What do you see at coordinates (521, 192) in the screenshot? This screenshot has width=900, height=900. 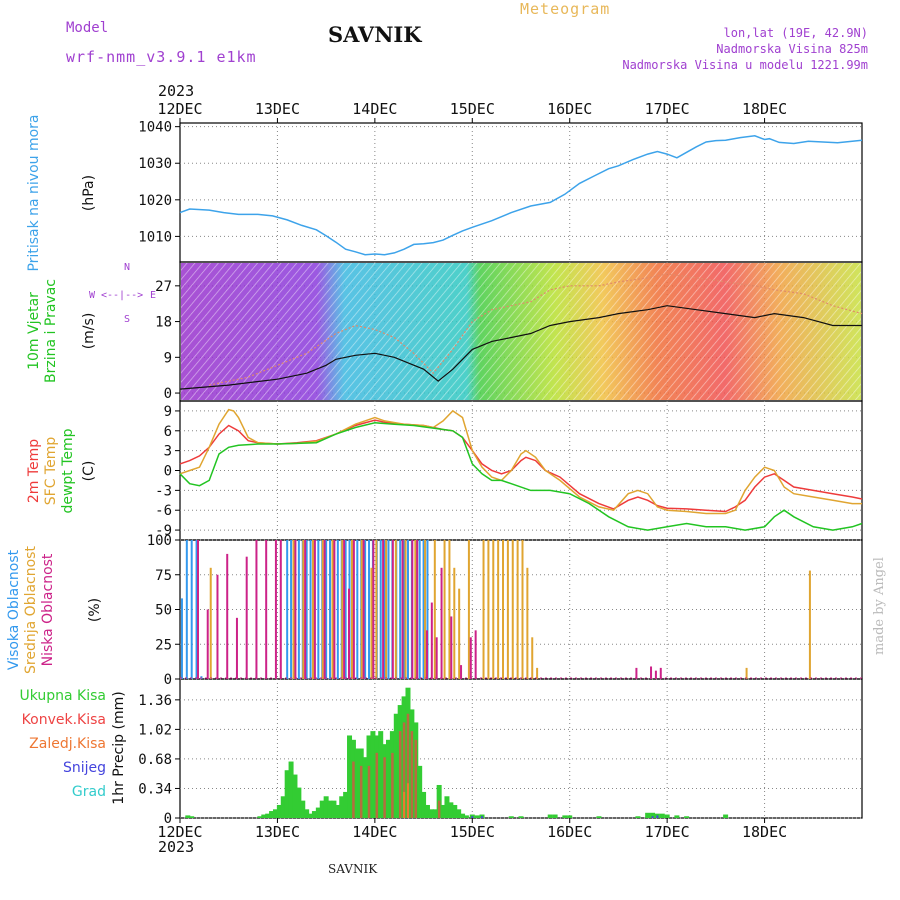 I see `panel-frame-pressure` at bounding box center [521, 192].